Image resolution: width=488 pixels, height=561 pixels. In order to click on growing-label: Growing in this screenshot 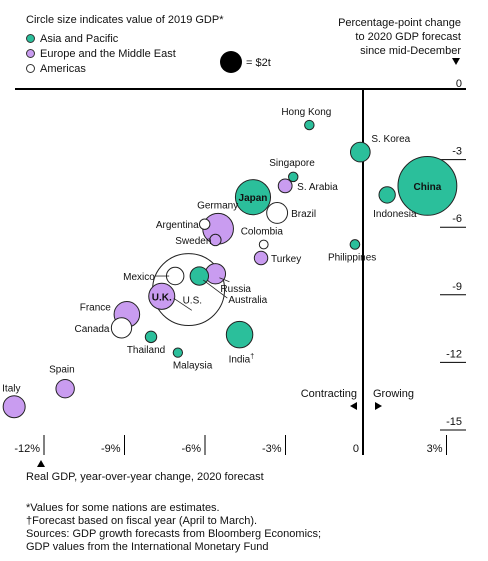, I will do `click(393, 394)`.